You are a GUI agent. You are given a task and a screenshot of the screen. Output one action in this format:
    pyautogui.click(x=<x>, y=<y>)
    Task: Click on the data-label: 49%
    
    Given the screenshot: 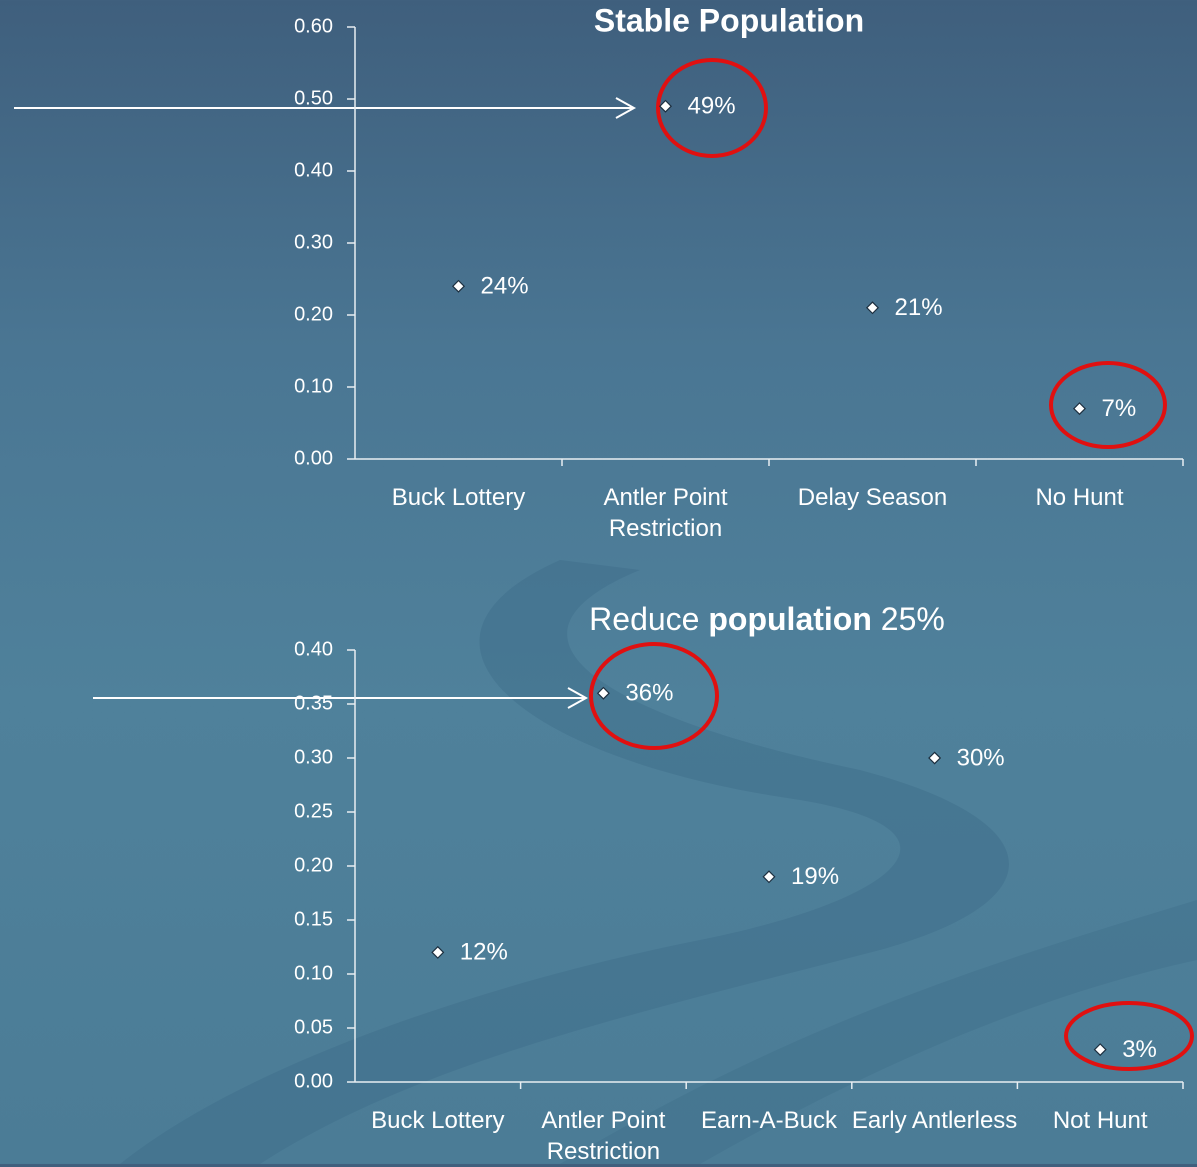 What is the action you would take?
    pyautogui.click(x=712, y=106)
    